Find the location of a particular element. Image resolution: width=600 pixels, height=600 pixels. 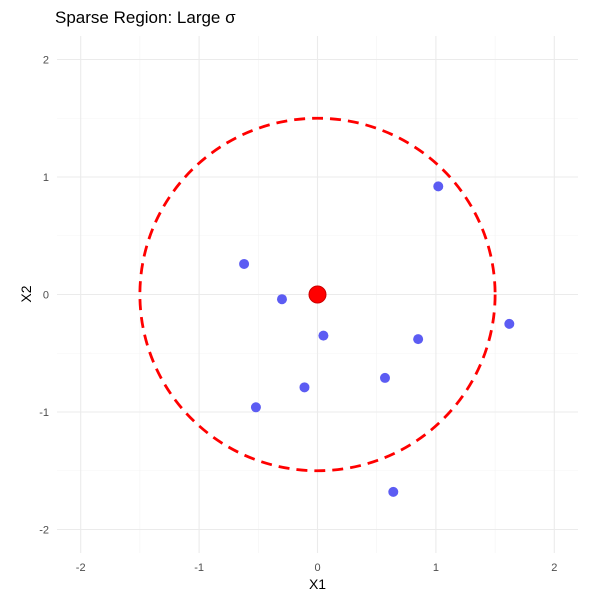

x-tick-label: -2 is located at coordinates (81, 568).